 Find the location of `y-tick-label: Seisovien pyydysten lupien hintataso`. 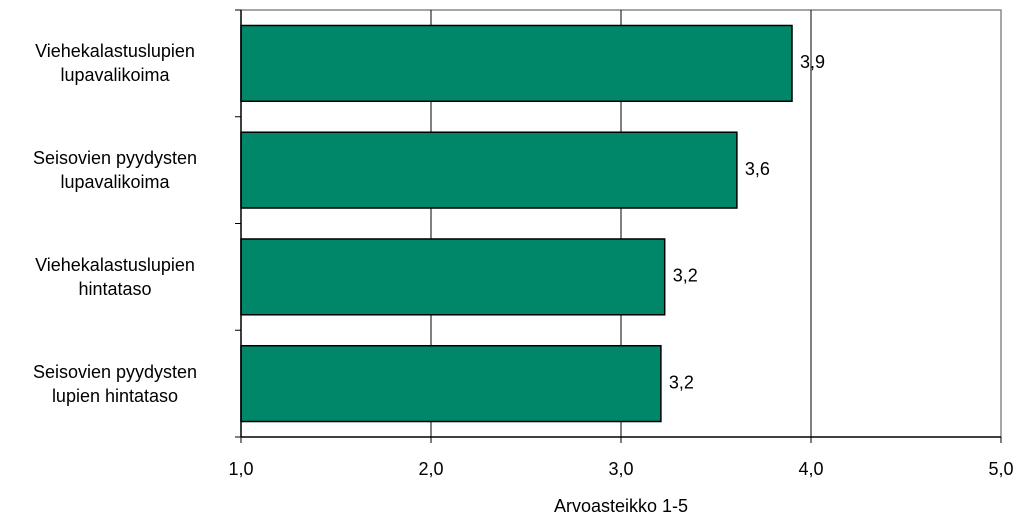

y-tick-label: Seisovien pyydysten lupien hintataso is located at coordinates (115, 383).